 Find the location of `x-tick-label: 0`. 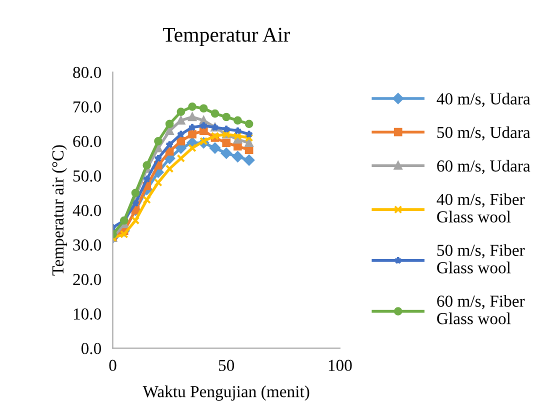

x-tick-label: 0 is located at coordinates (112, 366).